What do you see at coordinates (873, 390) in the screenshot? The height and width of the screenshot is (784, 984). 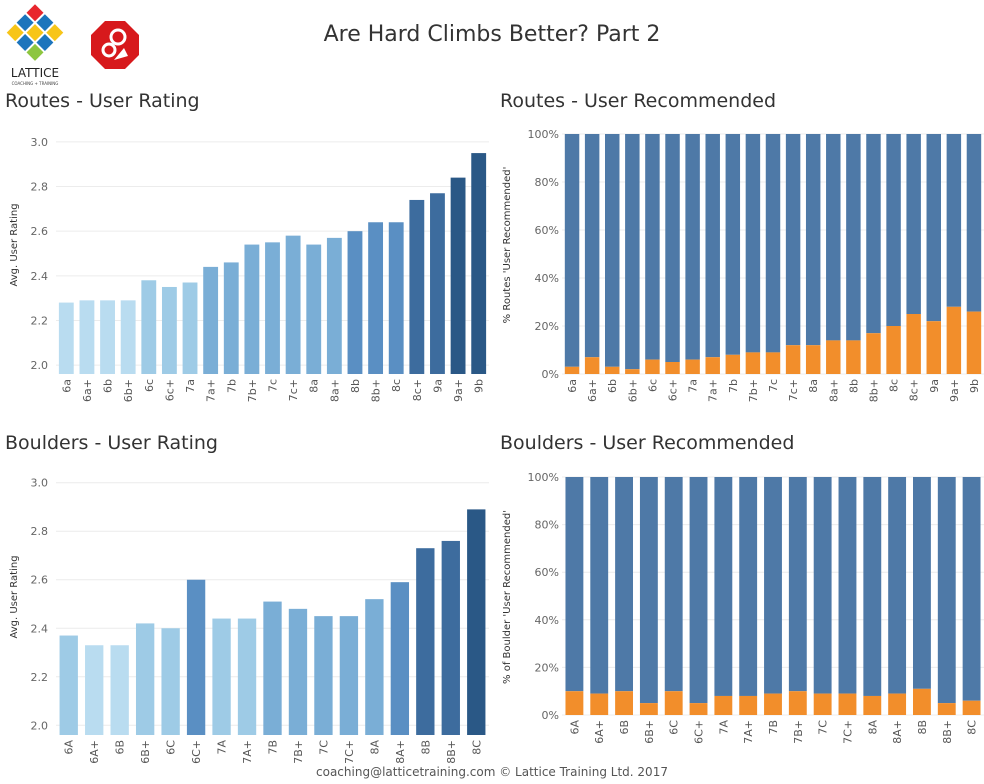 I see `x-tick-label: 8b+` at bounding box center [873, 390].